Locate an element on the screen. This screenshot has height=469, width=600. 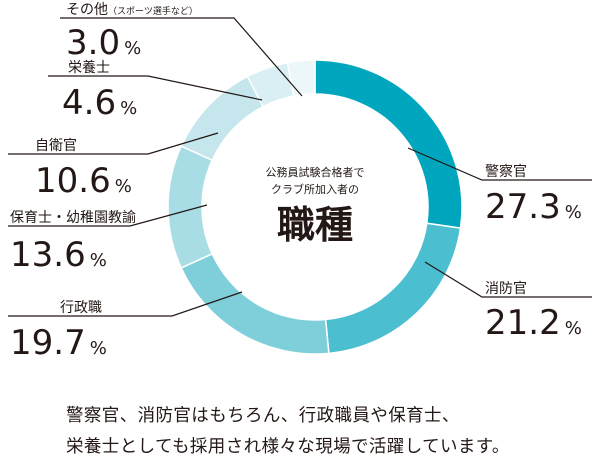
slice-value-number-2: 19.7 is located at coordinates (48, 343).